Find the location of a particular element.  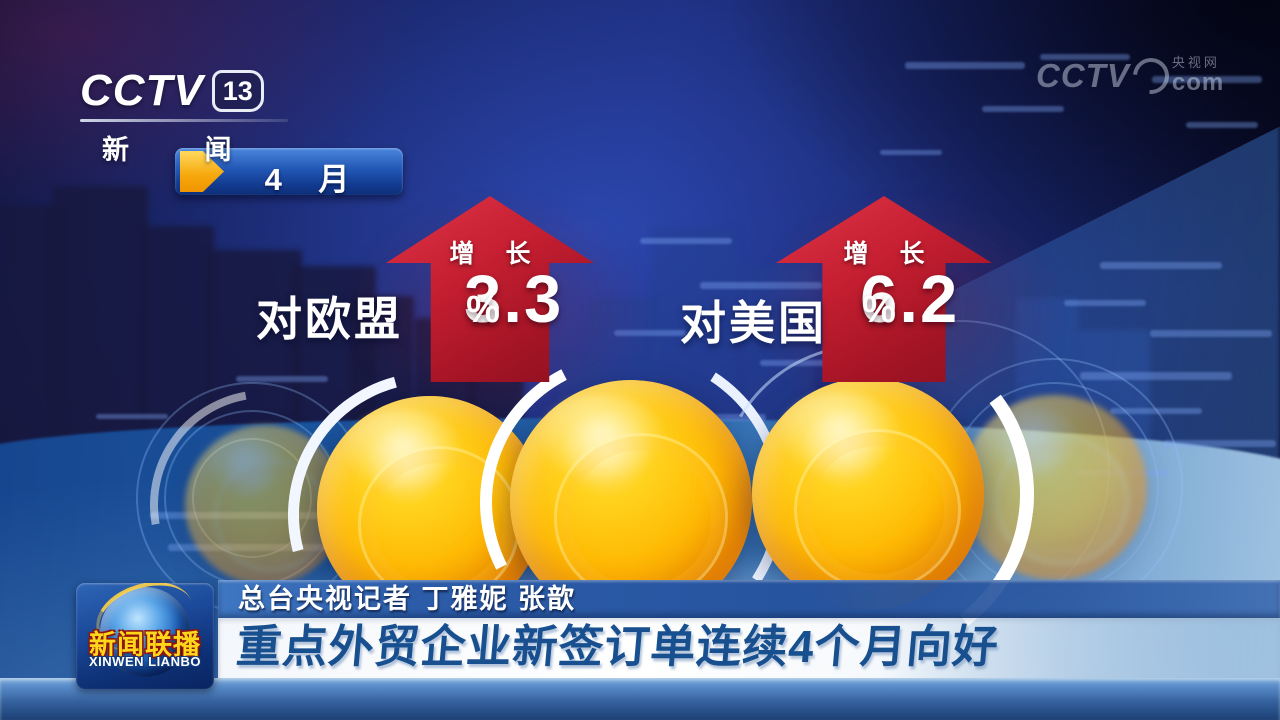

month-tag: 4 月 is located at coordinates (289, 172).